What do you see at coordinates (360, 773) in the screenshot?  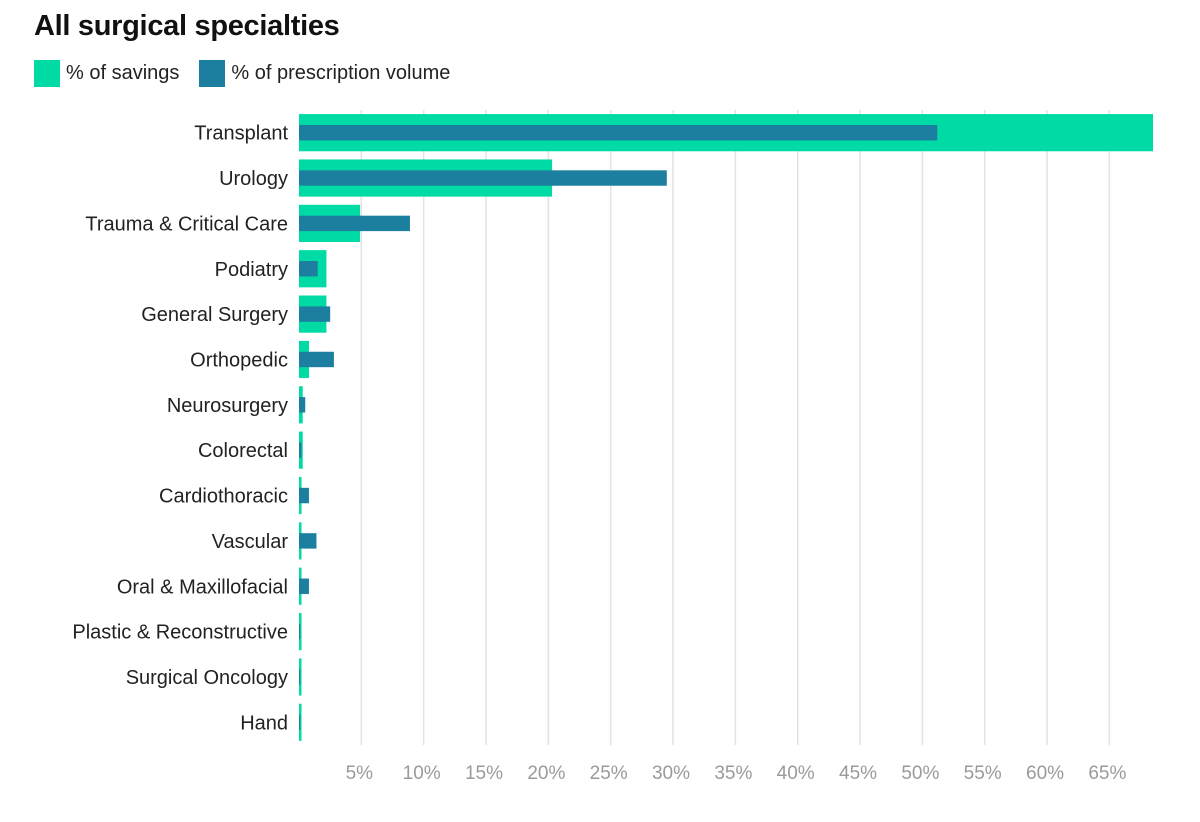 I see `x-tick-label: 5%` at bounding box center [360, 773].